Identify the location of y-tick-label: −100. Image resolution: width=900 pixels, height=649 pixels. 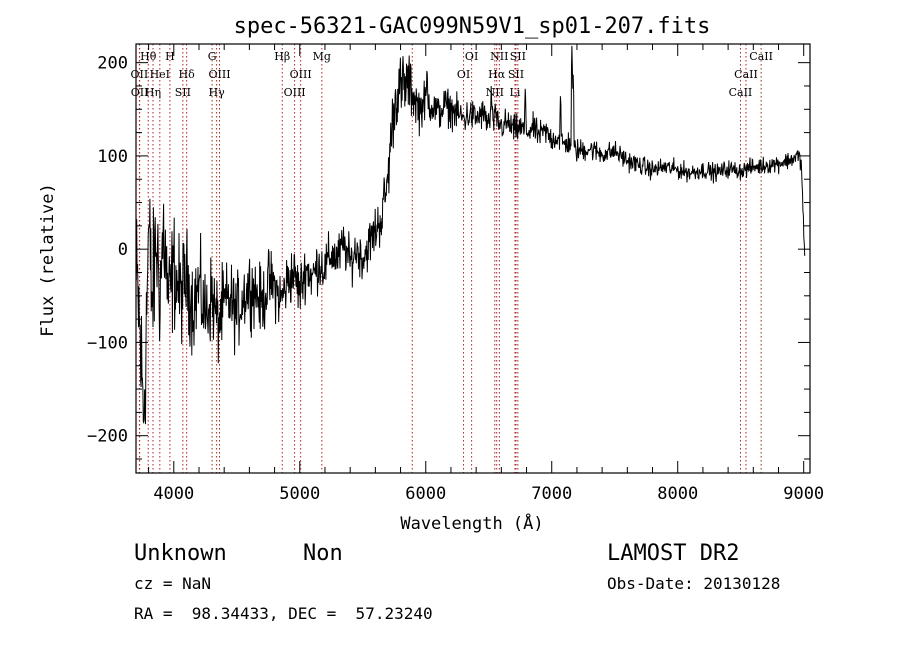
(107, 343).